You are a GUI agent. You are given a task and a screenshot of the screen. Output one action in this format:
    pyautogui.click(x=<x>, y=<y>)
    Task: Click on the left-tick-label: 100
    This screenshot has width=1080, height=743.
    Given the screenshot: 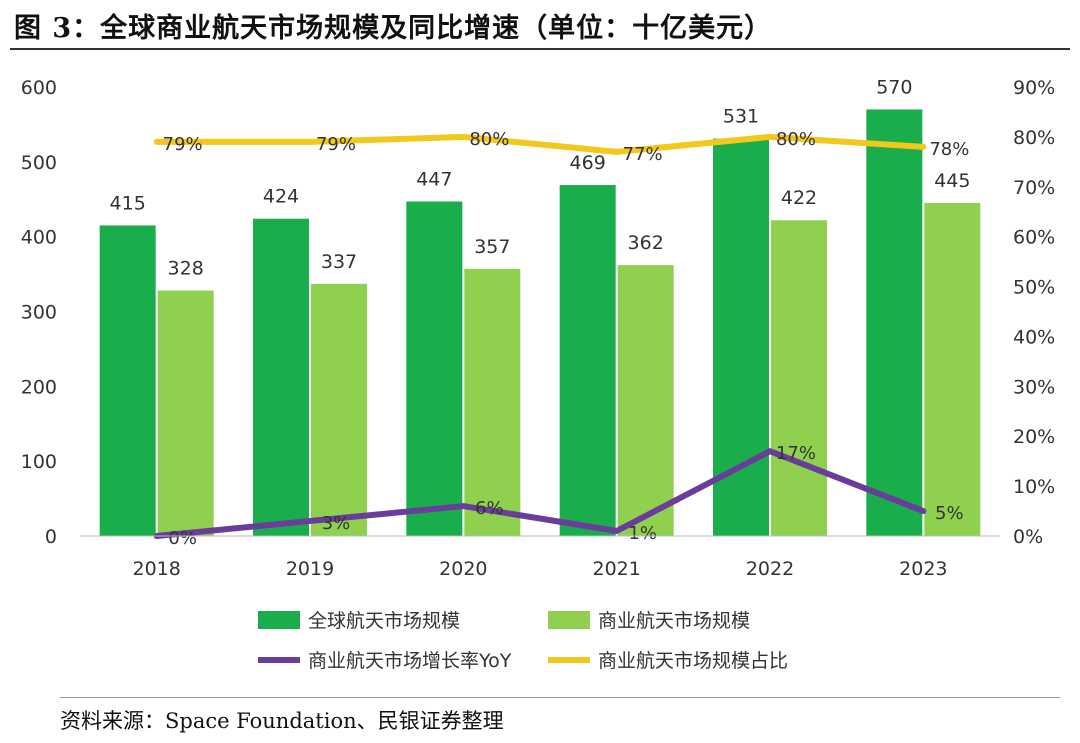 What is the action you would take?
    pyautogui.click(x=39, y=462)
    